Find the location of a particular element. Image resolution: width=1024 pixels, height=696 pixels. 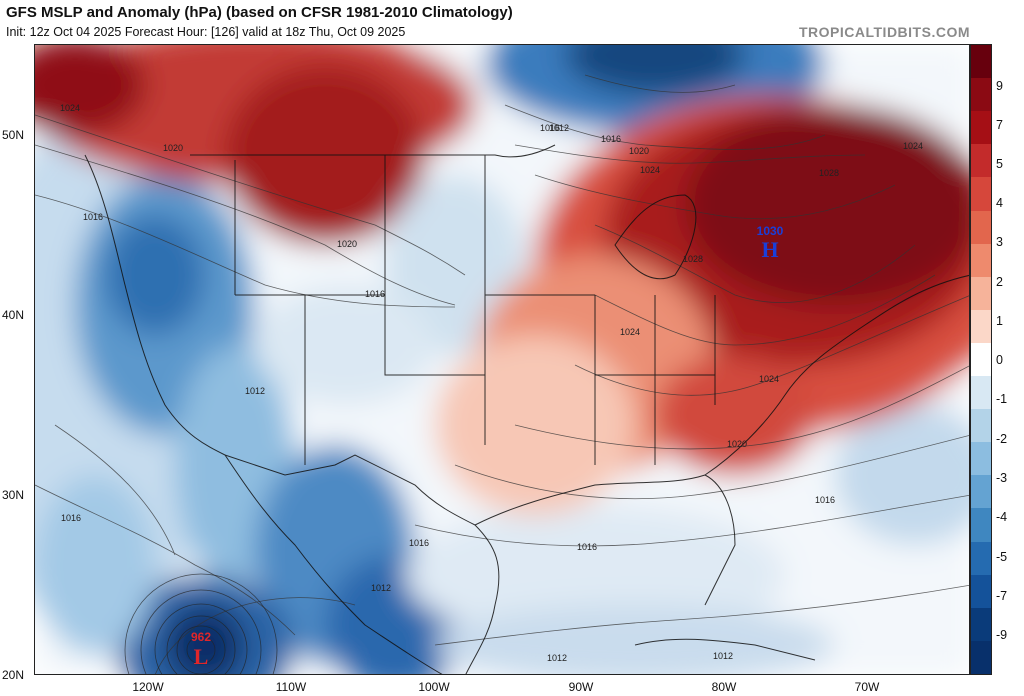

colorbar-label: -7 is located at coordinates (1002, 596).